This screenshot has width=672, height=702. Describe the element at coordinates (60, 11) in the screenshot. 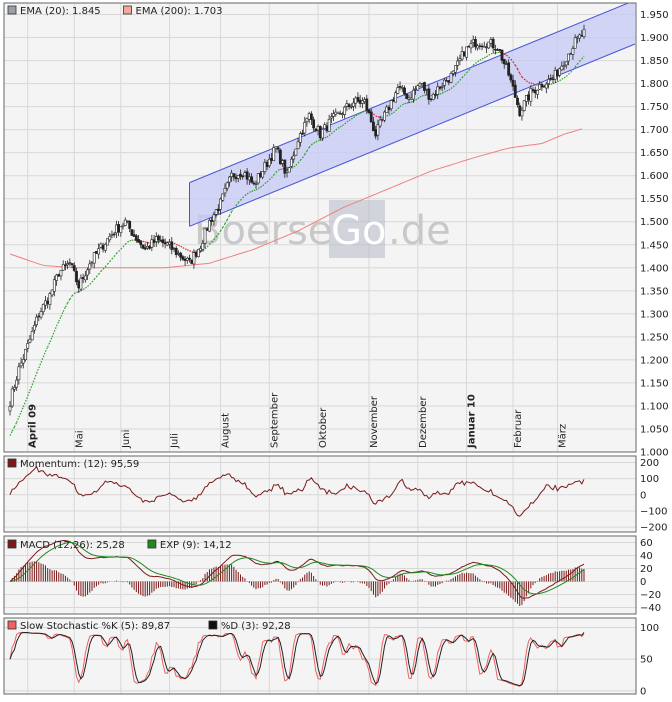

I see `legend-label: EMA (20): 1.845` at that location.